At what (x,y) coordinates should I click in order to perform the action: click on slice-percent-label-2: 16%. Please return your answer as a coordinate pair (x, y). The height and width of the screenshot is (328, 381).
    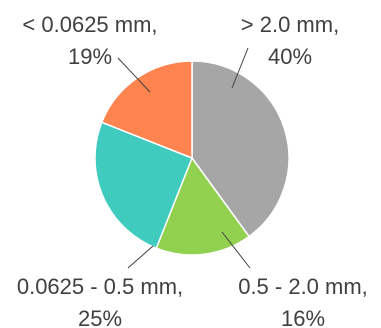
    Looking at the image, I should click on (303, 317).